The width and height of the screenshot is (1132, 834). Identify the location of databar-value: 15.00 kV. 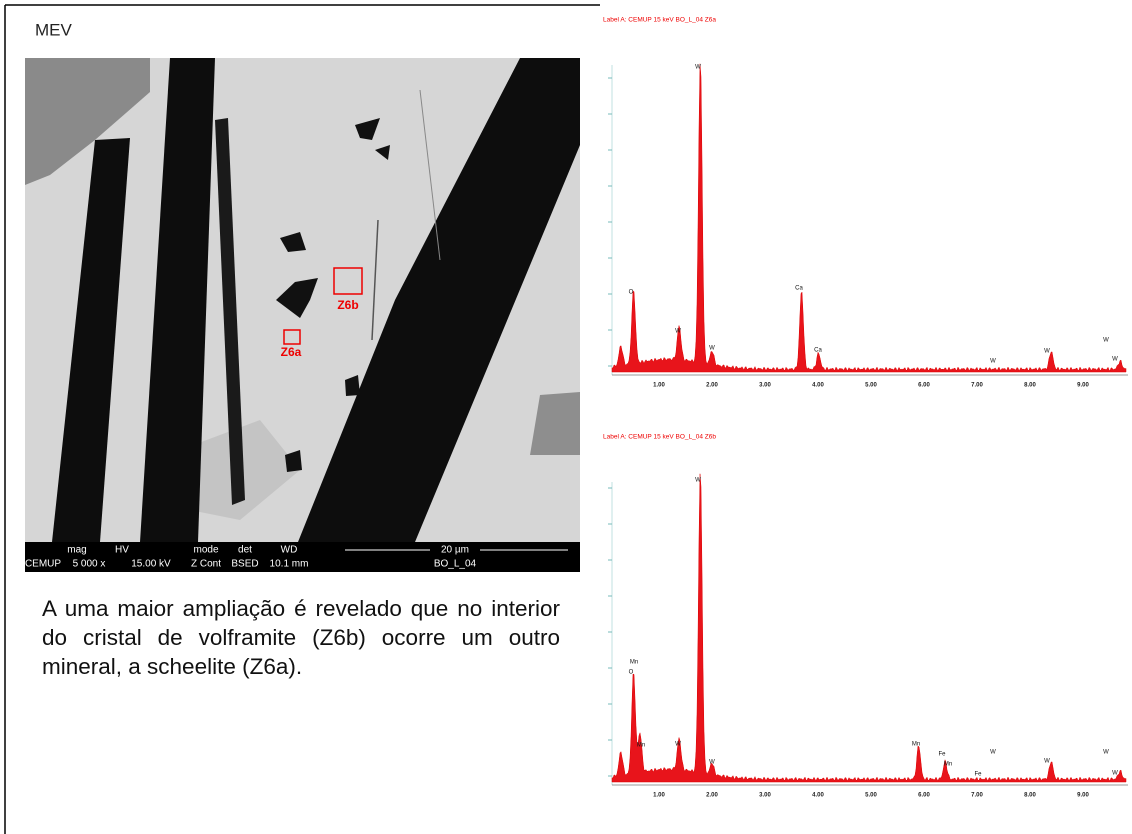
(151, 564).